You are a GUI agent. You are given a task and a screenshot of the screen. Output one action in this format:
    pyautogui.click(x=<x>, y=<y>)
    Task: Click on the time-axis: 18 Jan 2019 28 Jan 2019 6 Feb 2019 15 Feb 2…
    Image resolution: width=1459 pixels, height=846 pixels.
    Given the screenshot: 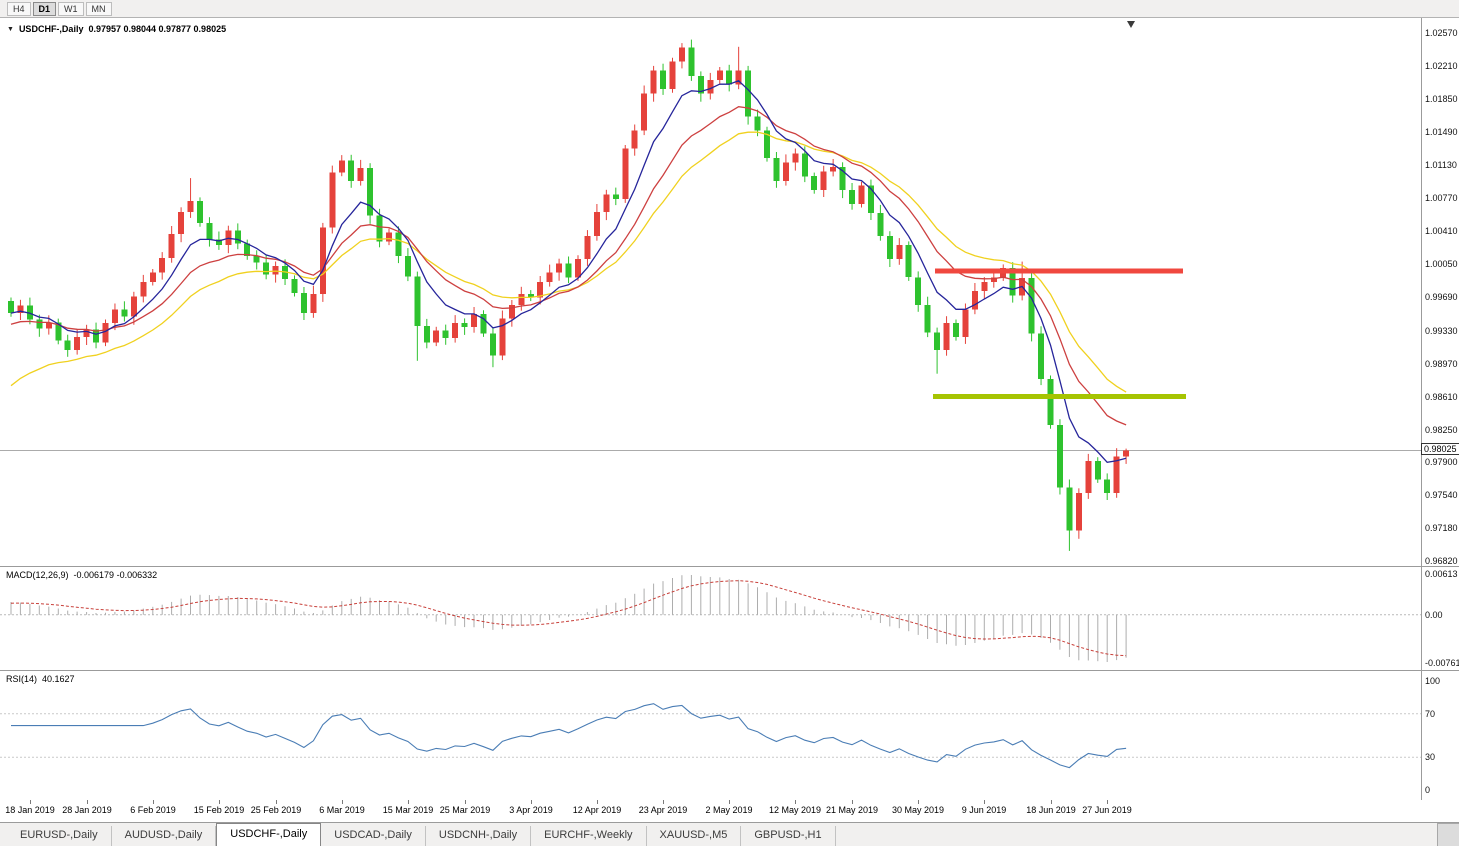 What is the action you would take?
    pyautogui.click(x=729, y=811)
    